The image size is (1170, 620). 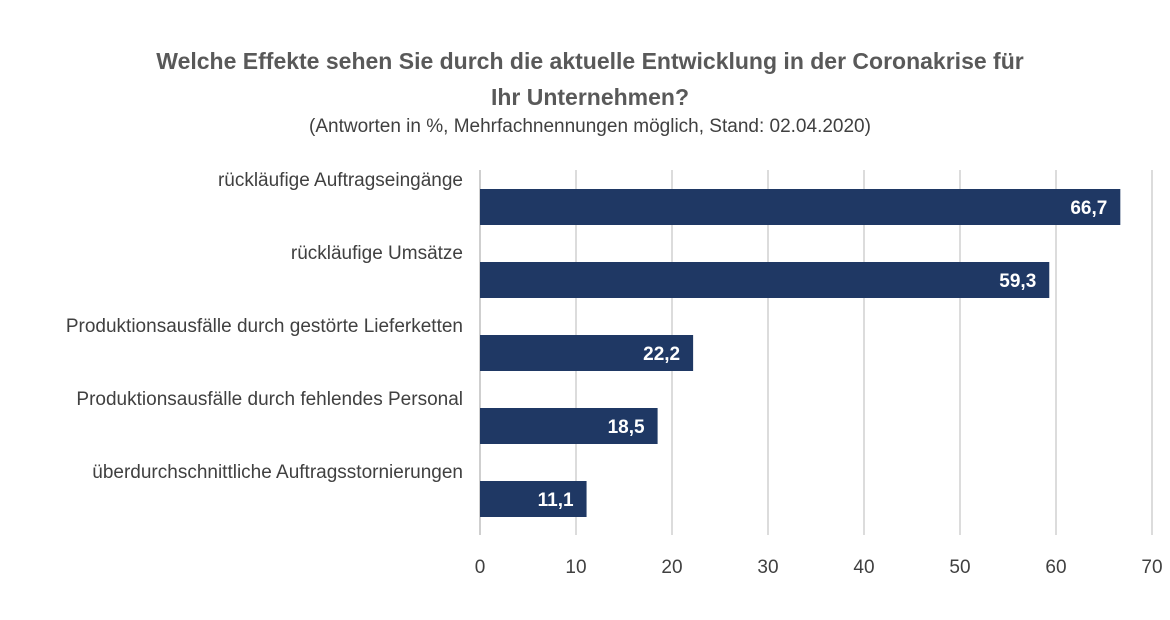 I want to click on x-tick-label-0: 0, so click(x=480, y=567).